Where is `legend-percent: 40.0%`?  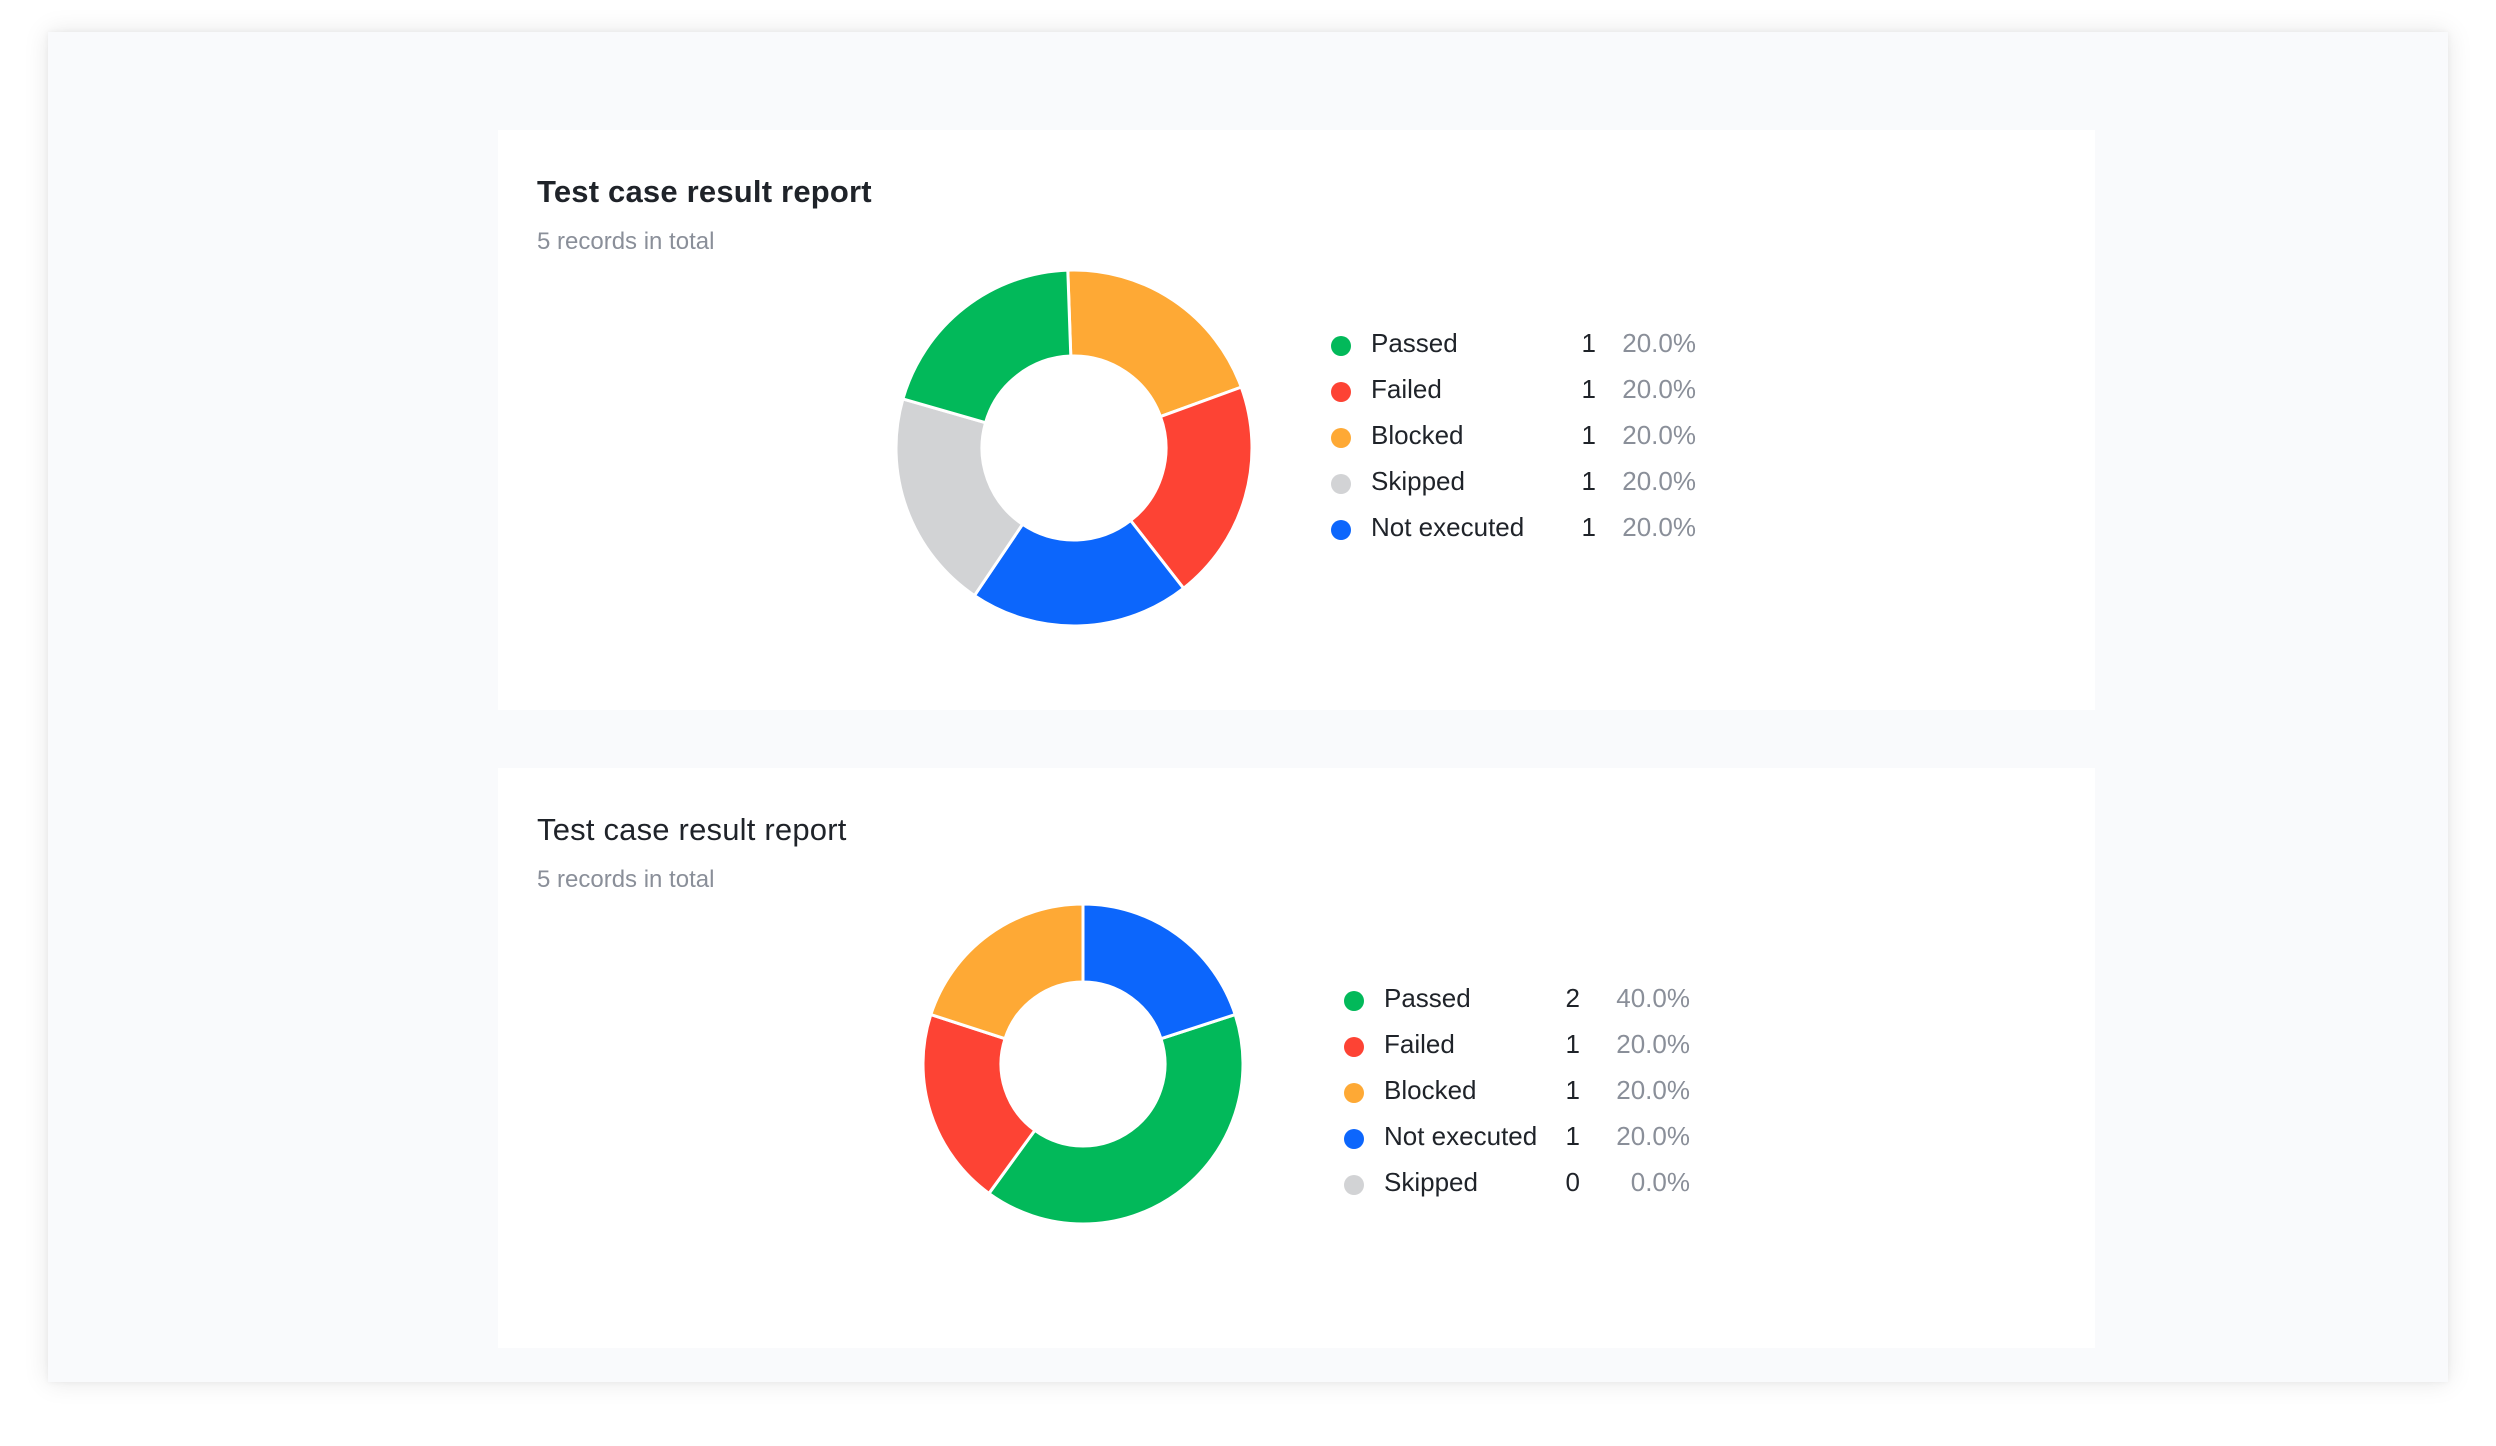 legend-percent: 40.0% is located at coordinates (1653, 998).